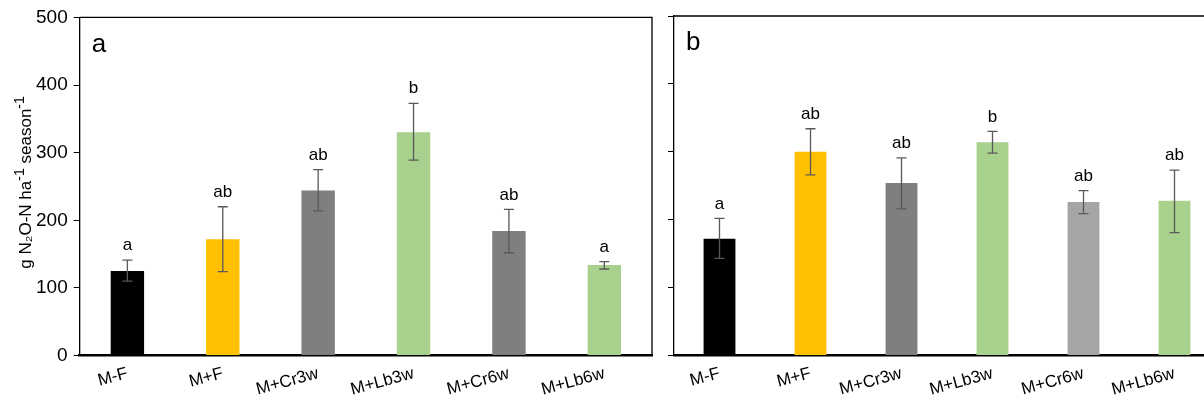  I want to click on y-tick-label: 0, so click(62, 354).